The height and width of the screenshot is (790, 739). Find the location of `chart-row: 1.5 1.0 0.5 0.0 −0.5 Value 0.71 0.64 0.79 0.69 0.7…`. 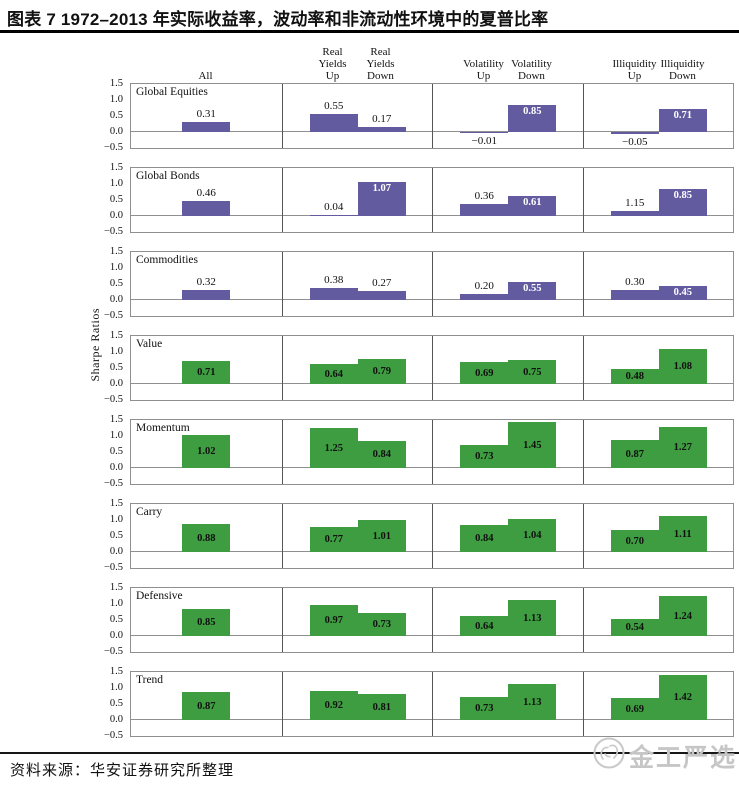

chart-row: 1.5 1.0 0.5 0.0 −0.5 Value 0.71 0.64 0.79 0.69 0.7… is located at coordinates (369, 367).